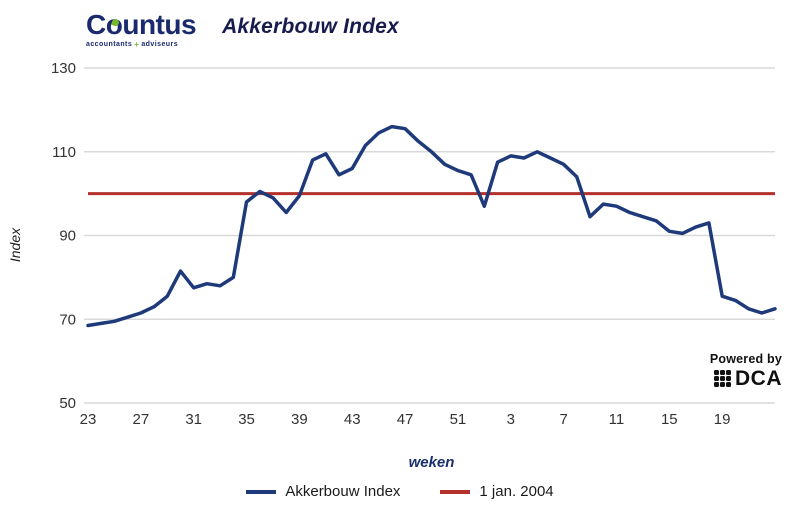 The height and width of the screenshot is (532, 800). What do you see at coordinates (141, 419) in the screenshot?
I see `x-tick-label-27: 27` at bounding box center [141, 419].